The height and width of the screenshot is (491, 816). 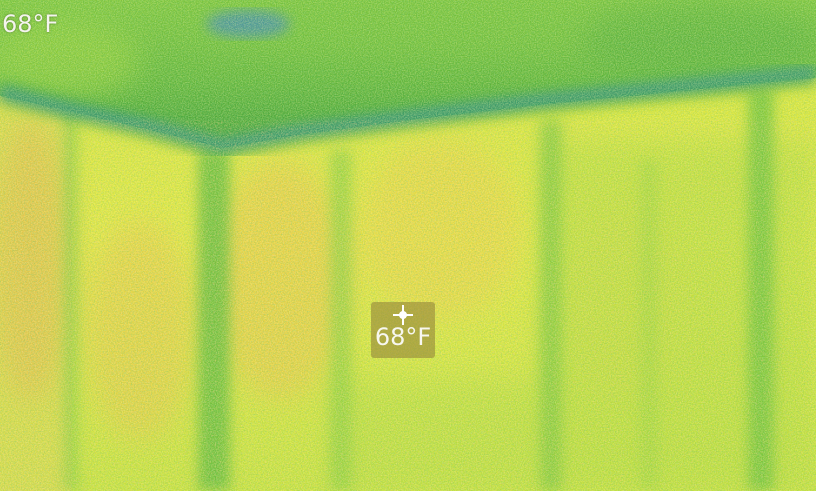 I want to click on temperature-readout: 68°F, so click(x=30, y=24).